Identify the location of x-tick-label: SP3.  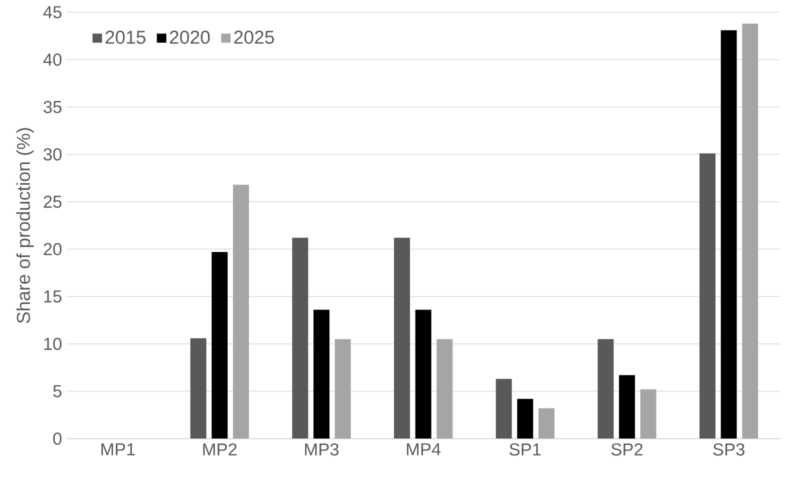
(728, 450).